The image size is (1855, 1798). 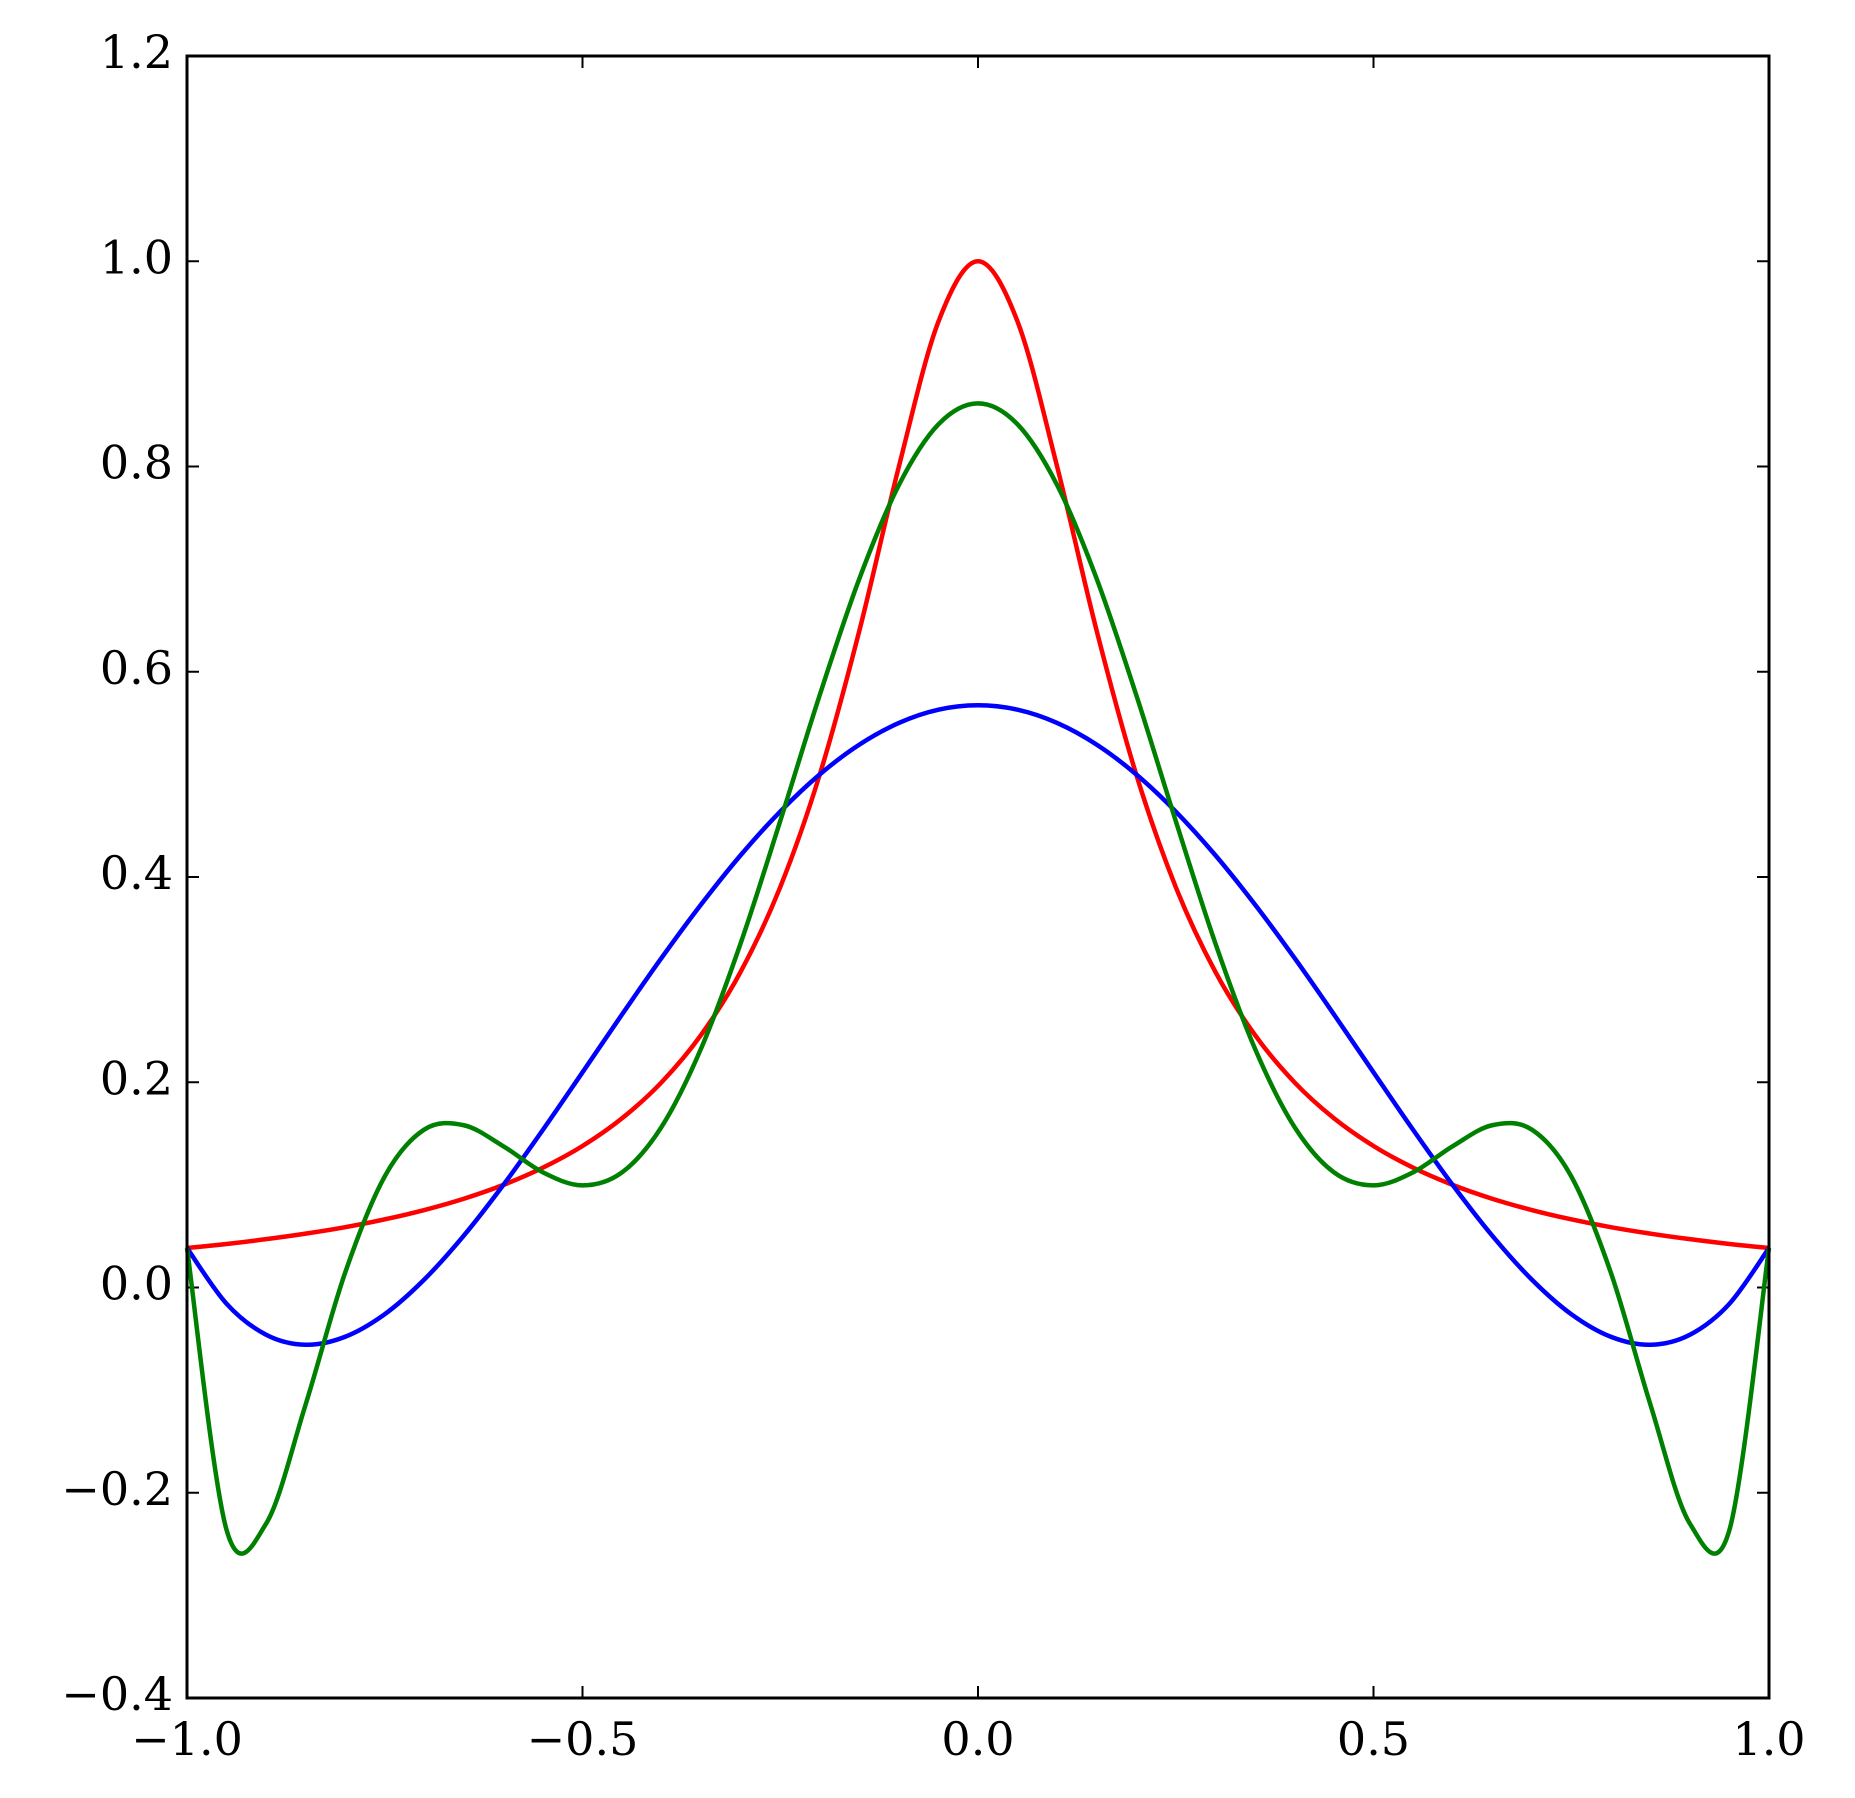 What do you see at coordinates (136, 257) in the screenshot?
I see `y-tick-label: 1.0` at bounding box center [136, 257].